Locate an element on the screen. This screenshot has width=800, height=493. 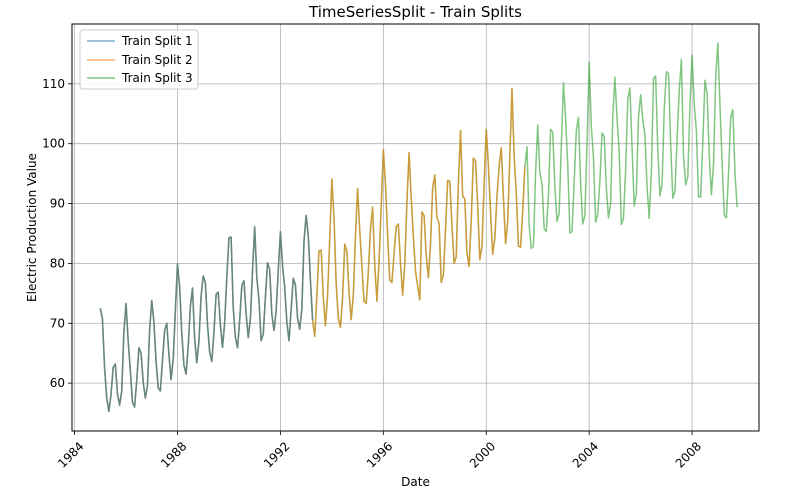
y-tick-label: 70 is located at coordinates (57, 323).